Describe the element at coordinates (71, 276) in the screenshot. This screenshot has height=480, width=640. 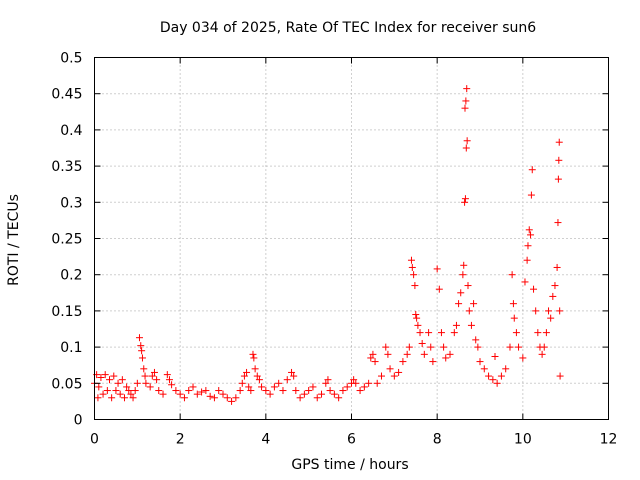
I see `y-tick-label: 0.2` at that location.